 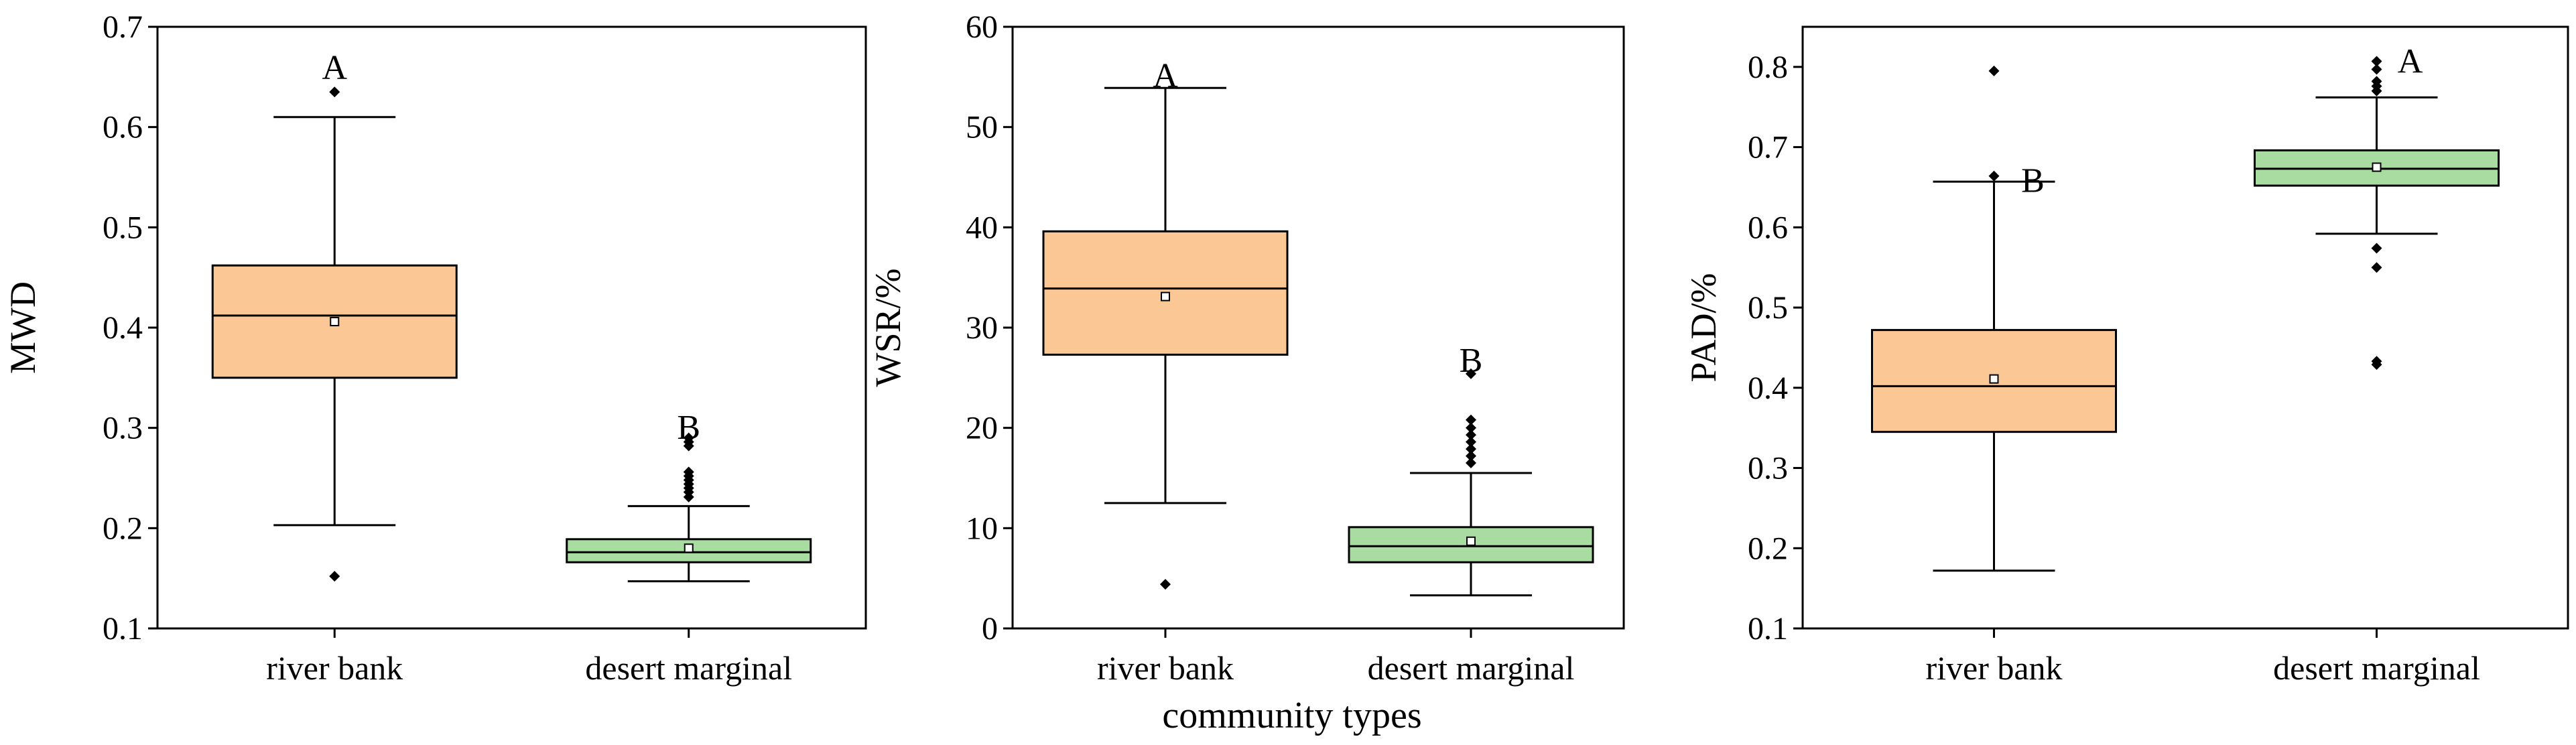 I want to click on y-tick-label: 30, so click(x=982, y=328).